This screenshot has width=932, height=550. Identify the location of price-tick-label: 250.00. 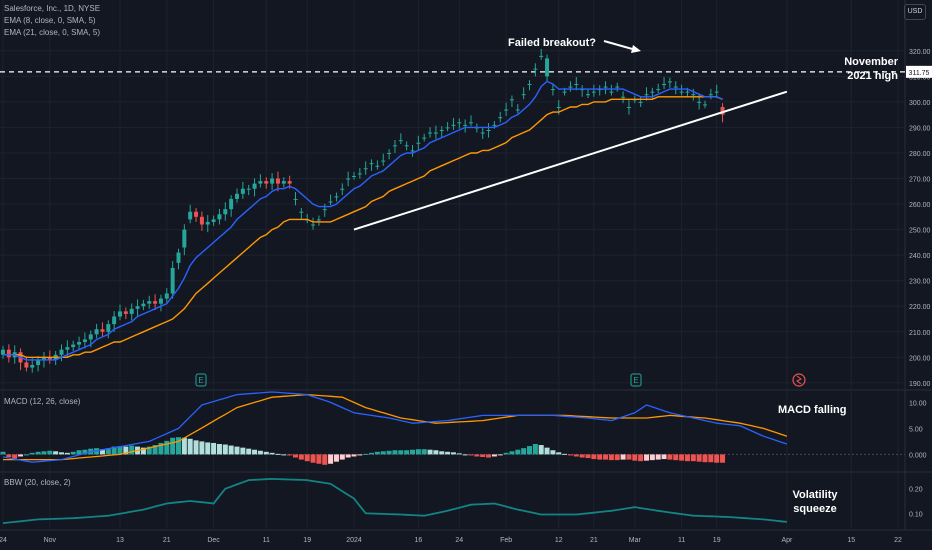
(920, 231).